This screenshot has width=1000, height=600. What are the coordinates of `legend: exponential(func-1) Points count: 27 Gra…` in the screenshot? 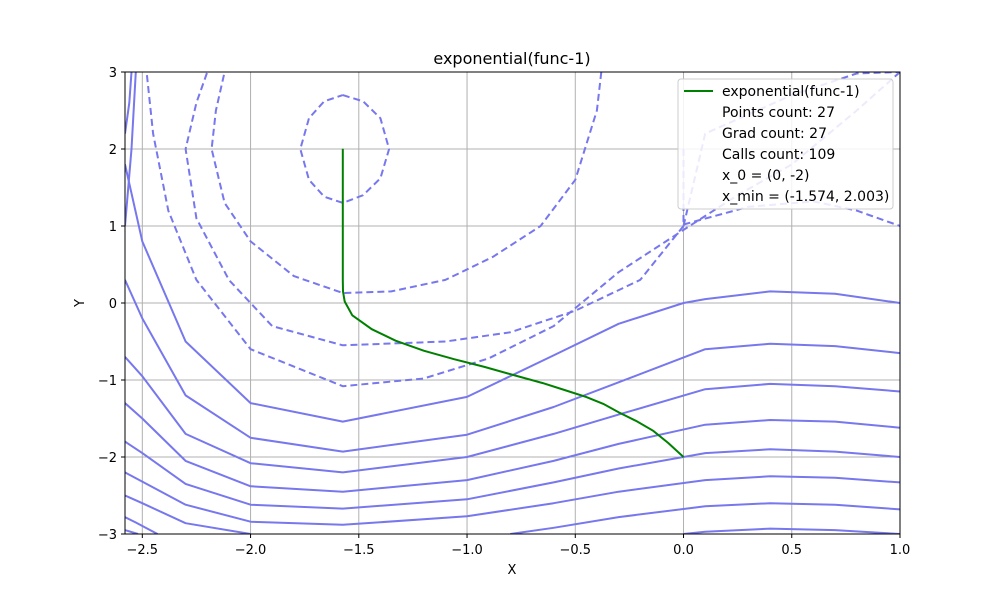 It's located at (785, 144).